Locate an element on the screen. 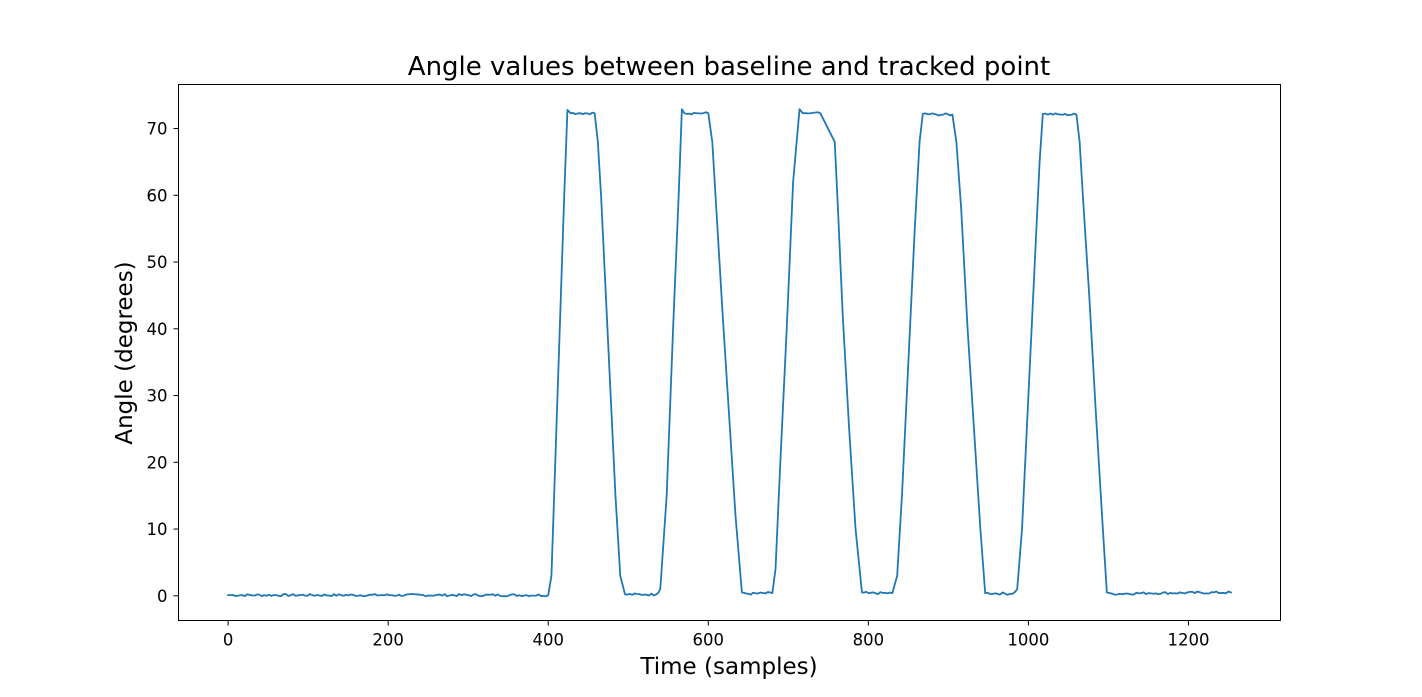  x-axis: 0 200 400 600 800 1000 1200 is located at coordinates (716, 635).